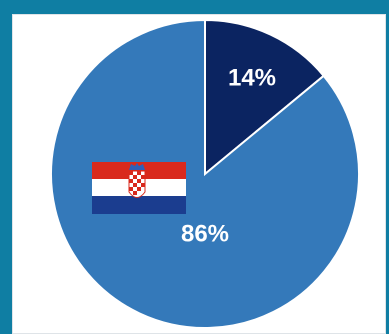 This screenshot has width=389, height=334. What do you see at coordinates (205, 233) in the screenshot?
I see `slice-label-2: 86%` at bounding box center [205, 233].